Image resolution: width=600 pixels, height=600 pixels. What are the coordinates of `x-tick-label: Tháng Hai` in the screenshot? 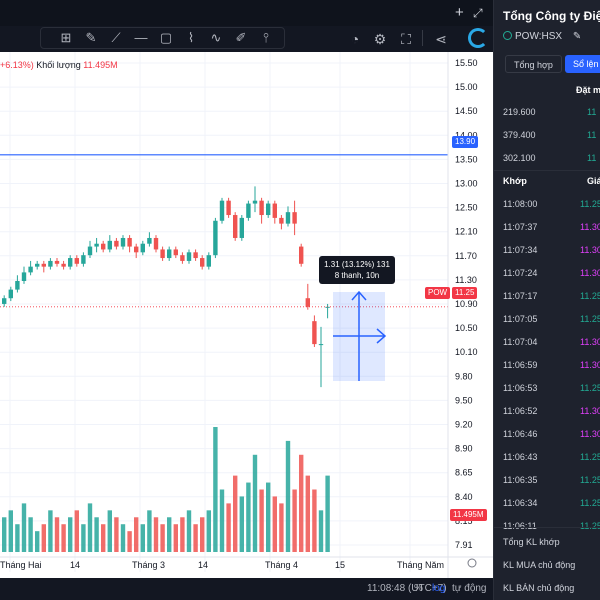 It's located at (21, 565).